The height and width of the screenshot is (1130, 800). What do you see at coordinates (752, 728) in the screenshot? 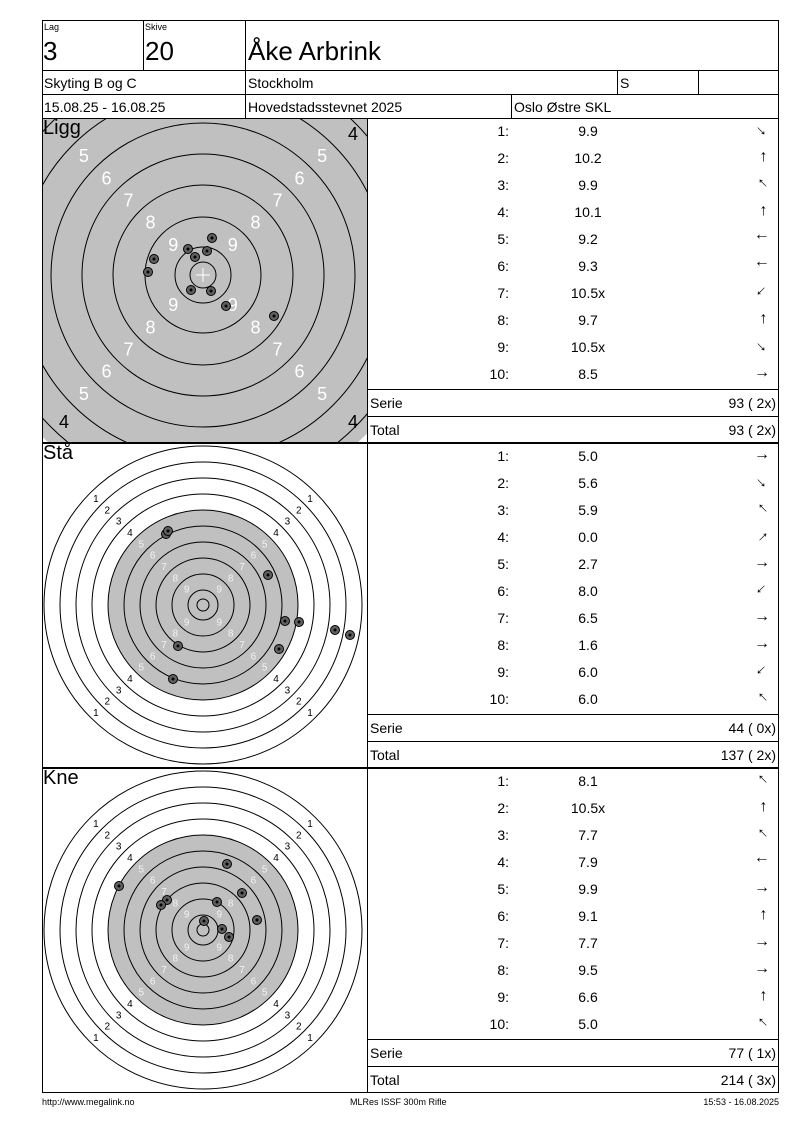
I see `serie-value: 44 ( 0x)` at bounding box center [752, 728].